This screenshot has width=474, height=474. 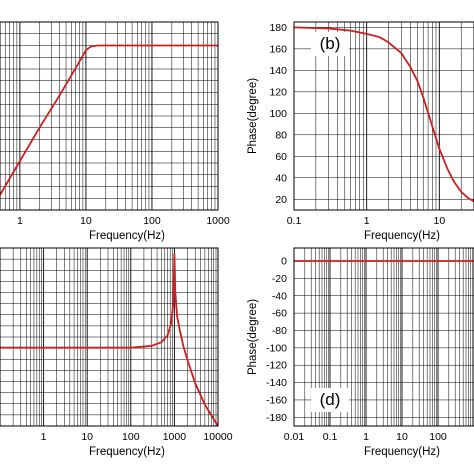 I want to click on panel-d-tag-box, so click(x=330, y=400).